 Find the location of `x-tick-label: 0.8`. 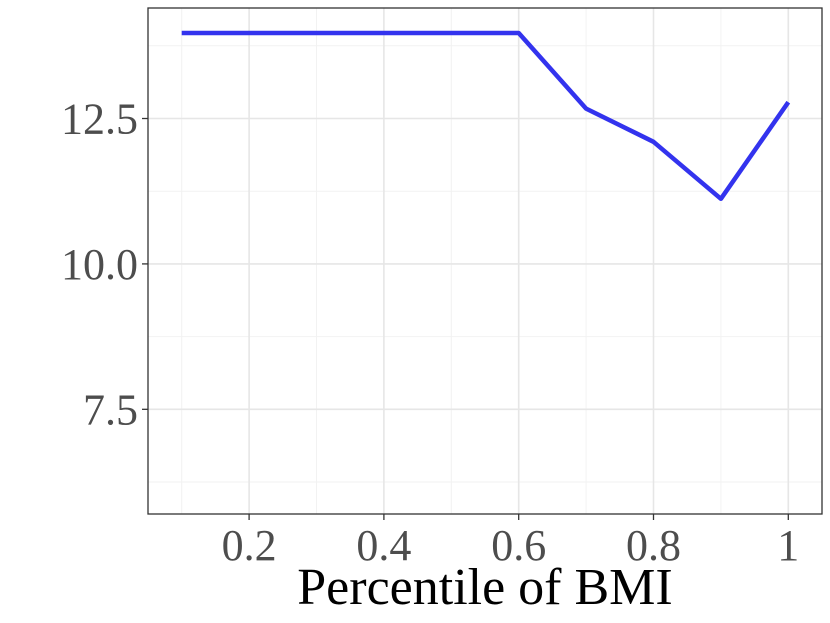

x-tick-label: 0.8 is located at coordinates (653, 545).